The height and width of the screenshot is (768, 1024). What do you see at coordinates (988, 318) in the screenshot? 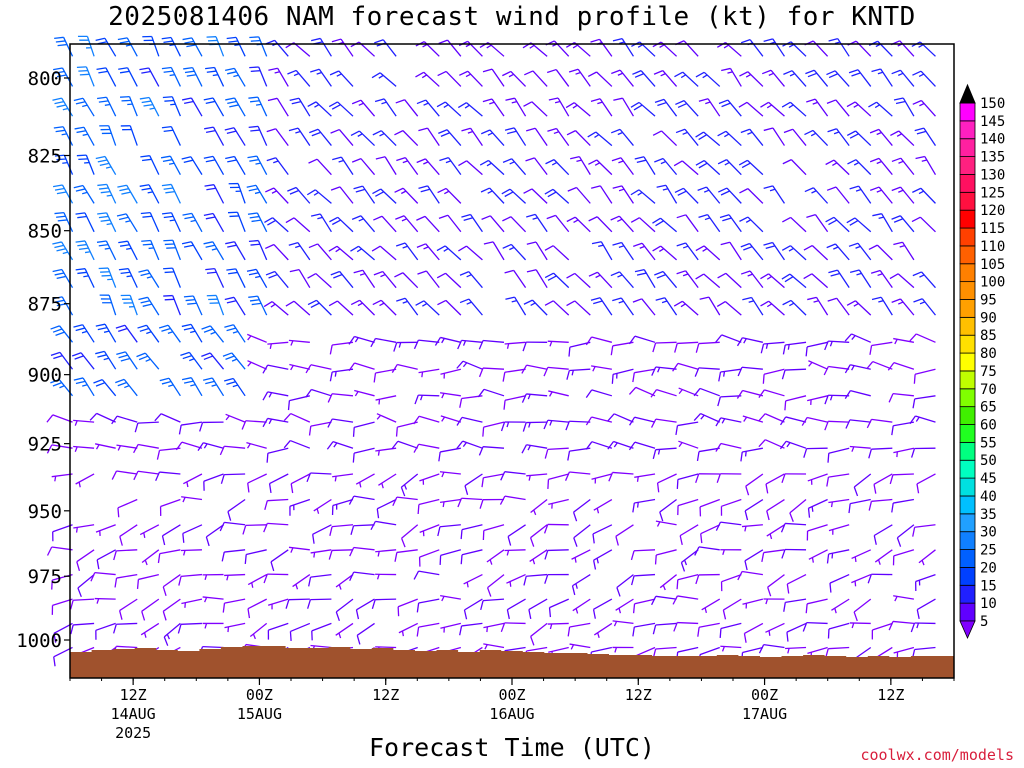
I see `colorbar-label: 90` at bounding box center [988, 318].